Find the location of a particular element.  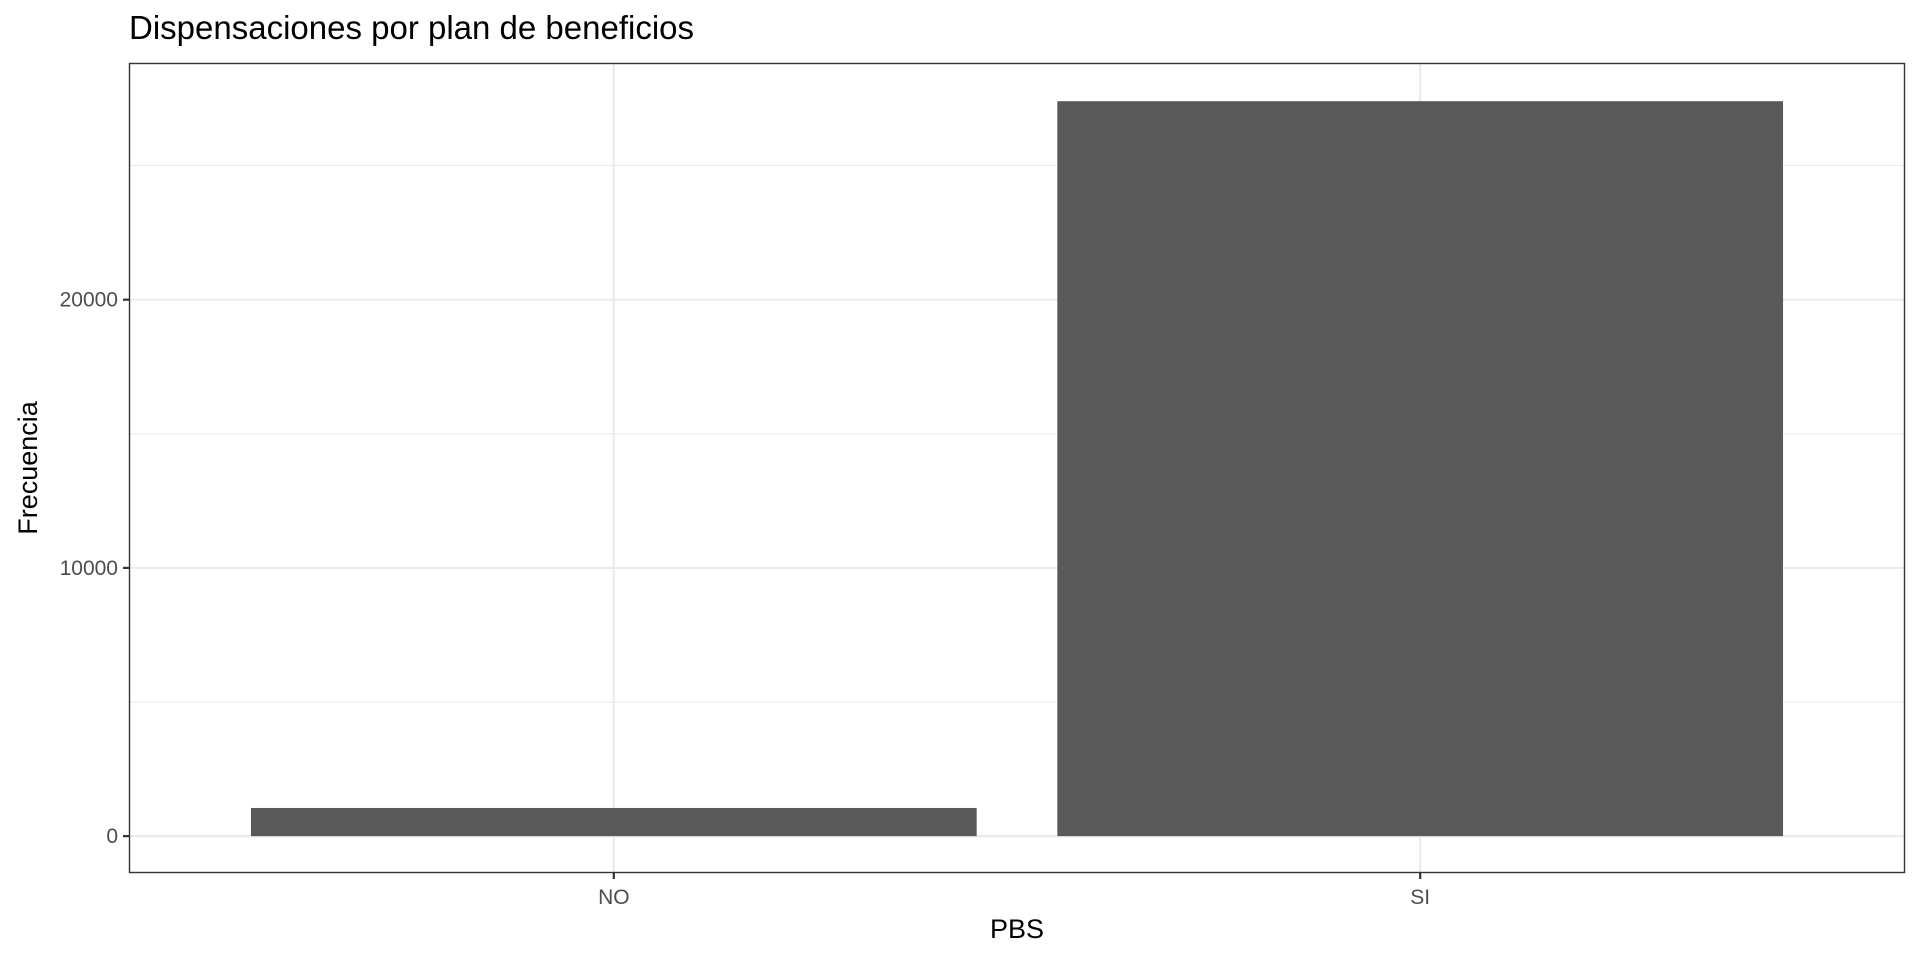

x-tick-label: NO is located at coordinates (614, 897).